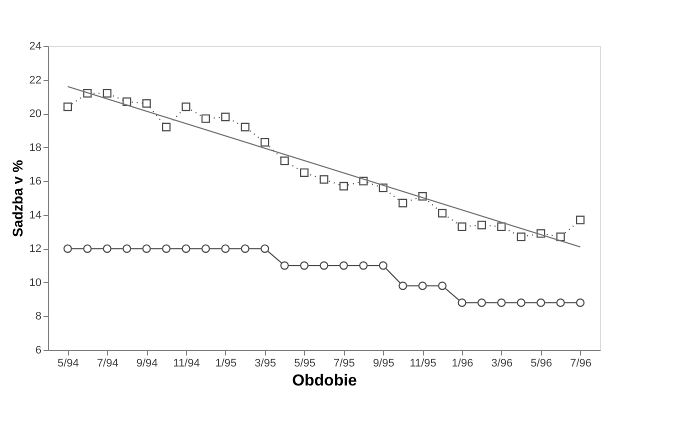 This screenshot has width=677, height=427. Describe the element at coordinates (325, 381) in the screenshot. I see `x-axis-title: Obdobie` at that location.